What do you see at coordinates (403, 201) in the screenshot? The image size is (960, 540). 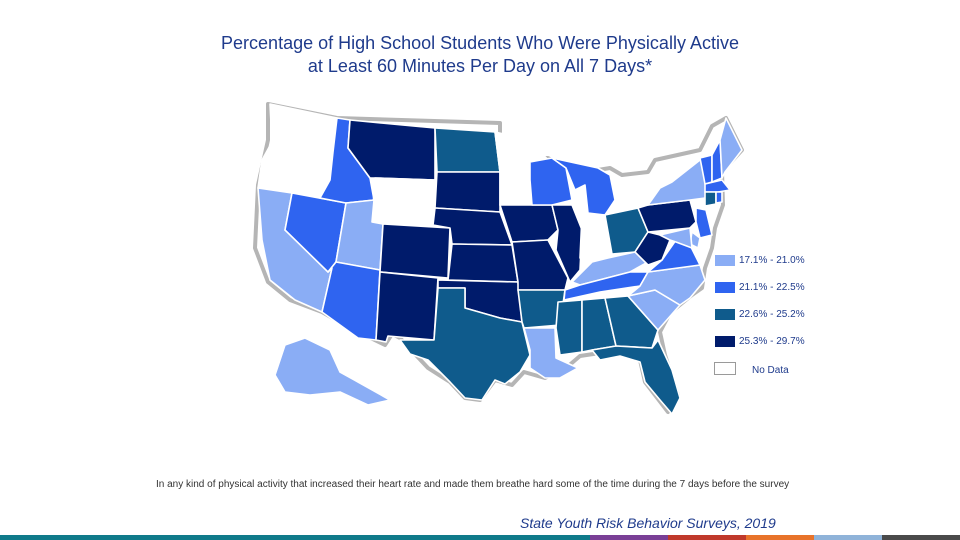 I see `state-WY` at bounding box center [403, 201].